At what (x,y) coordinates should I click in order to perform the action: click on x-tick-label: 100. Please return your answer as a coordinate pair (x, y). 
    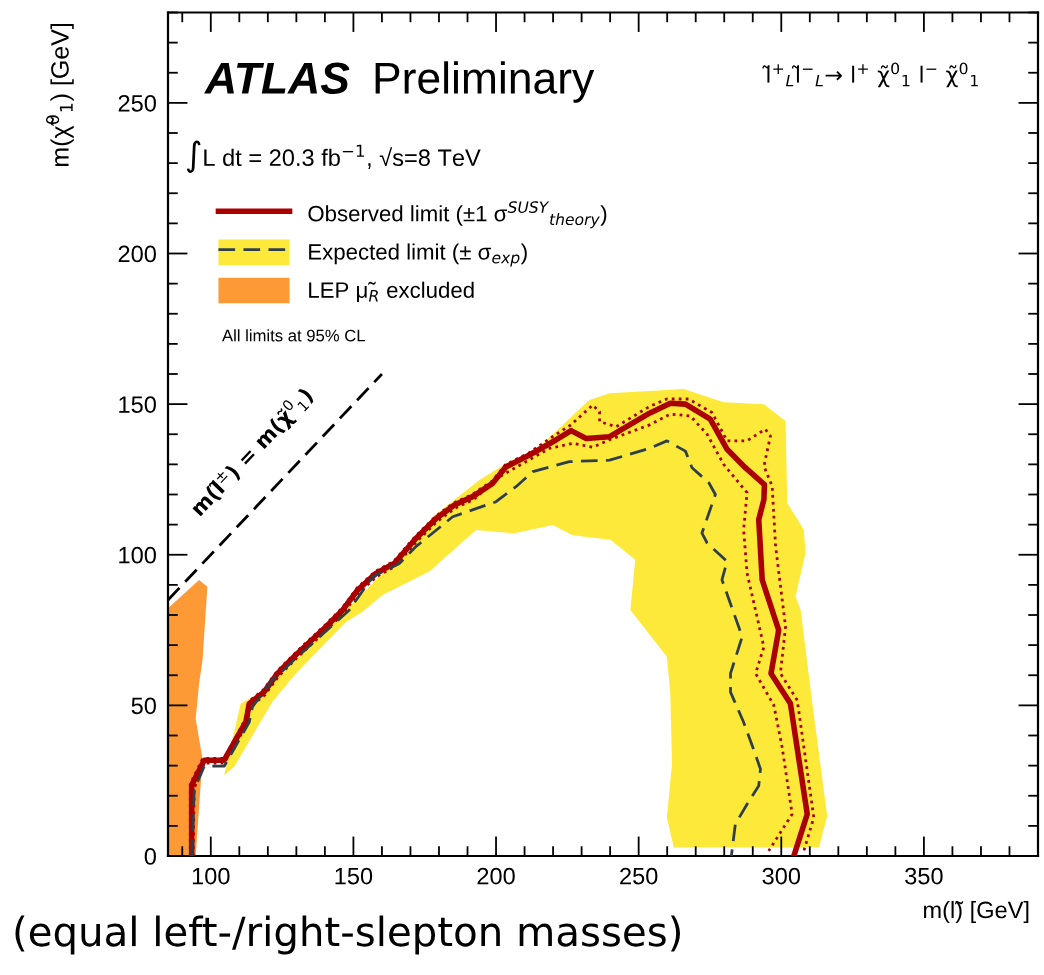
    Looking at the image, I should click on (211, 876).